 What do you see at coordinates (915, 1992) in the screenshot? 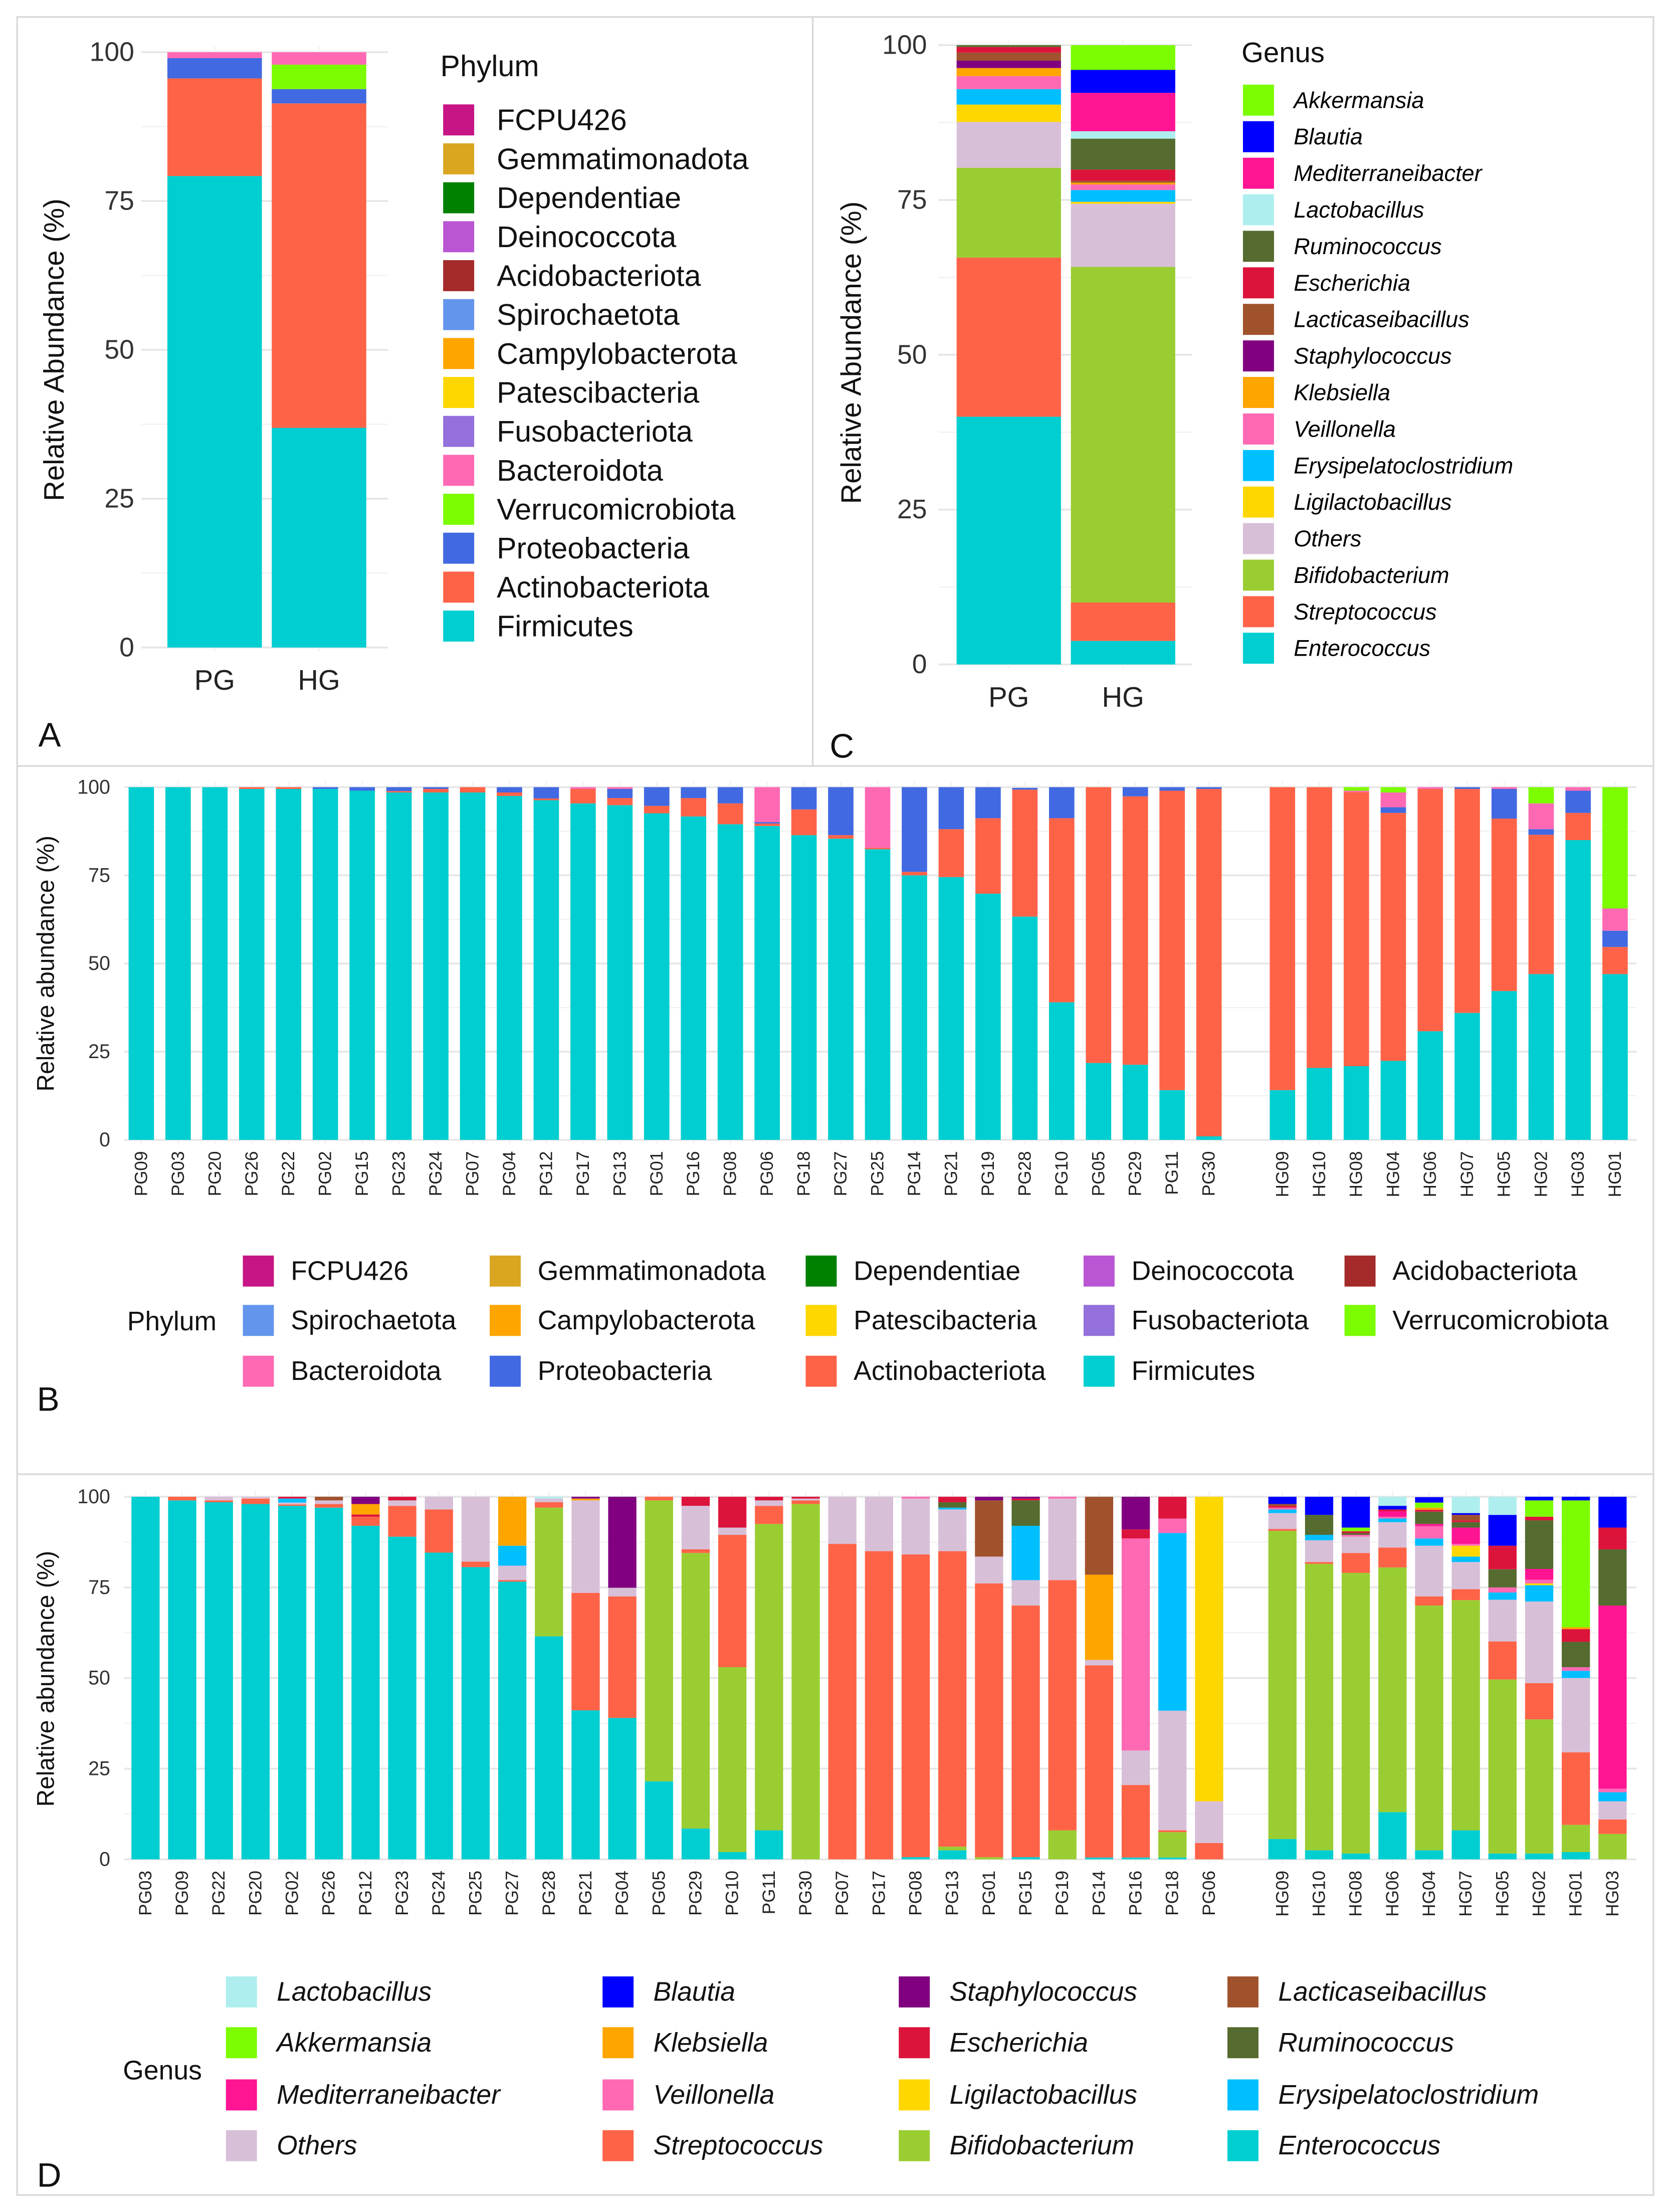
I see `legend-key-staphylococcus` at bounding box center [915, 1992].